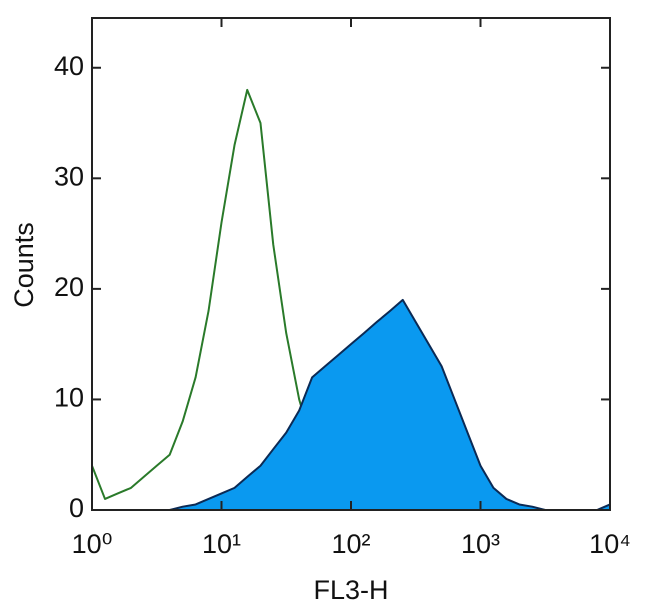 The height and width of the screenshot is (616, 650). I want to click on x-tick-label: 10³, so click(480, 544).